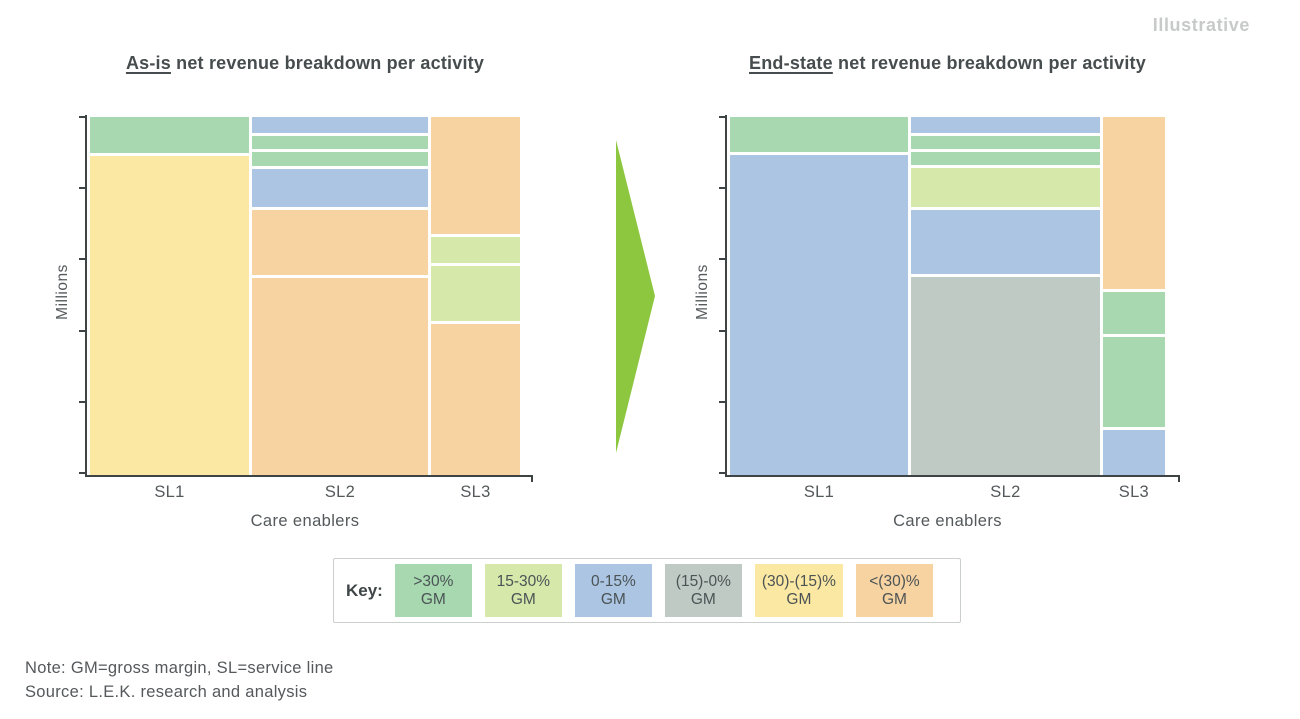  I want to click on key-swatch-neg15-0: (15)-0% GM, so click(703, 590).